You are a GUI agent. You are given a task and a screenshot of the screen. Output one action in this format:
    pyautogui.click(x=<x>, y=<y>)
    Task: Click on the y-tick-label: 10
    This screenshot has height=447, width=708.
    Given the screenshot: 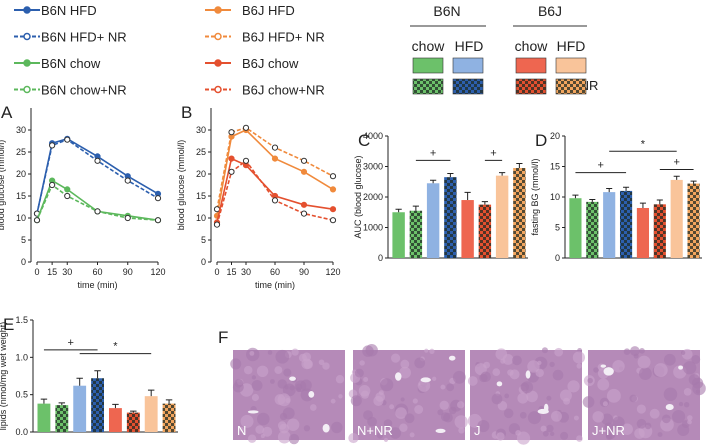 What is the action you would take?
    pyautogui.click(x=555, y=197)
    